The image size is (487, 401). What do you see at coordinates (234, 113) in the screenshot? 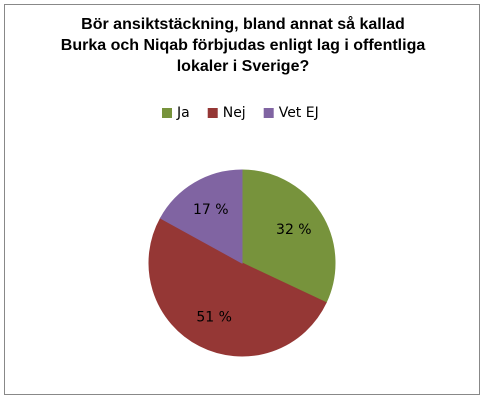
I see `legend-label: Nej` at bounding box center [234, 113].